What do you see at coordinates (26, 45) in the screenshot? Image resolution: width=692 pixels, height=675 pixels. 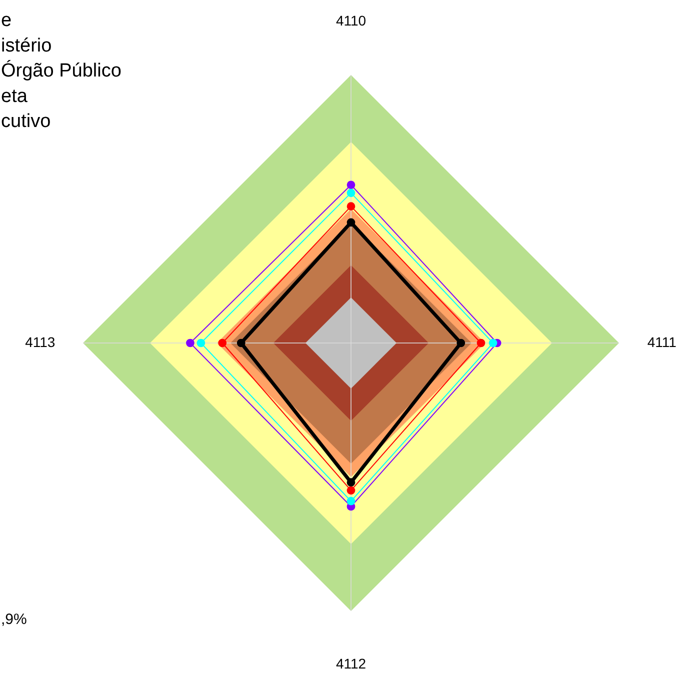 I see `text: istério` at bounding box center [26, 45].